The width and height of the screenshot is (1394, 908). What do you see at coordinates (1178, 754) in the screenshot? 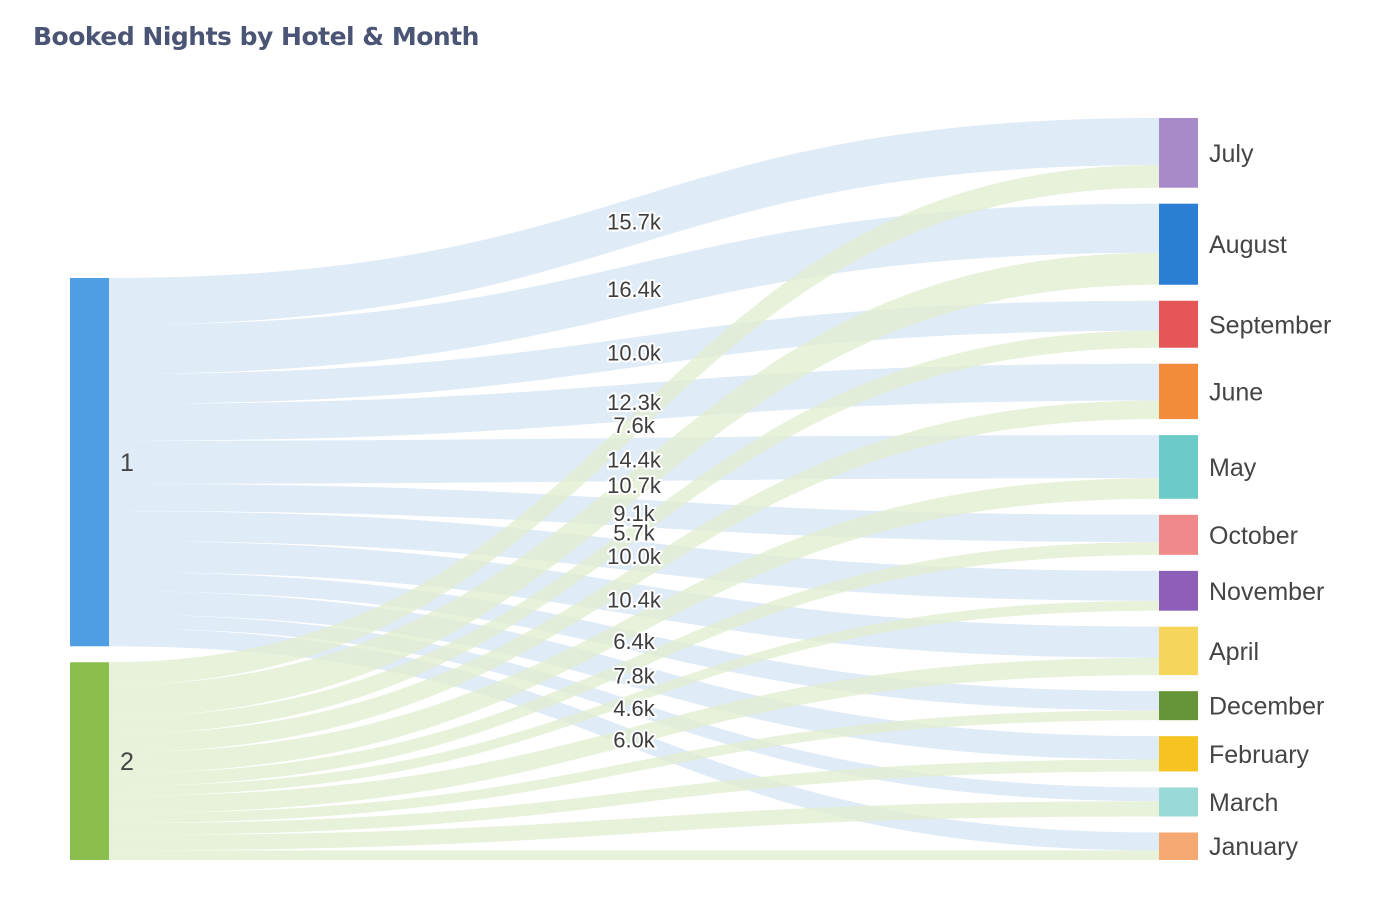
I see `node-target-february` at bounding box center [1178, 754].